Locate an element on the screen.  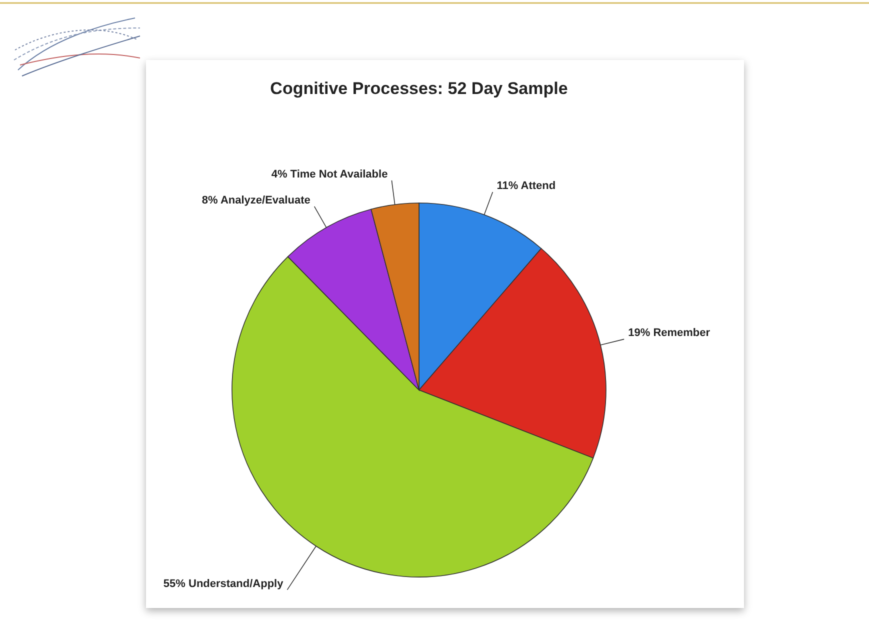
slice-label: Time Not Available is located at coordinates (339, 174).